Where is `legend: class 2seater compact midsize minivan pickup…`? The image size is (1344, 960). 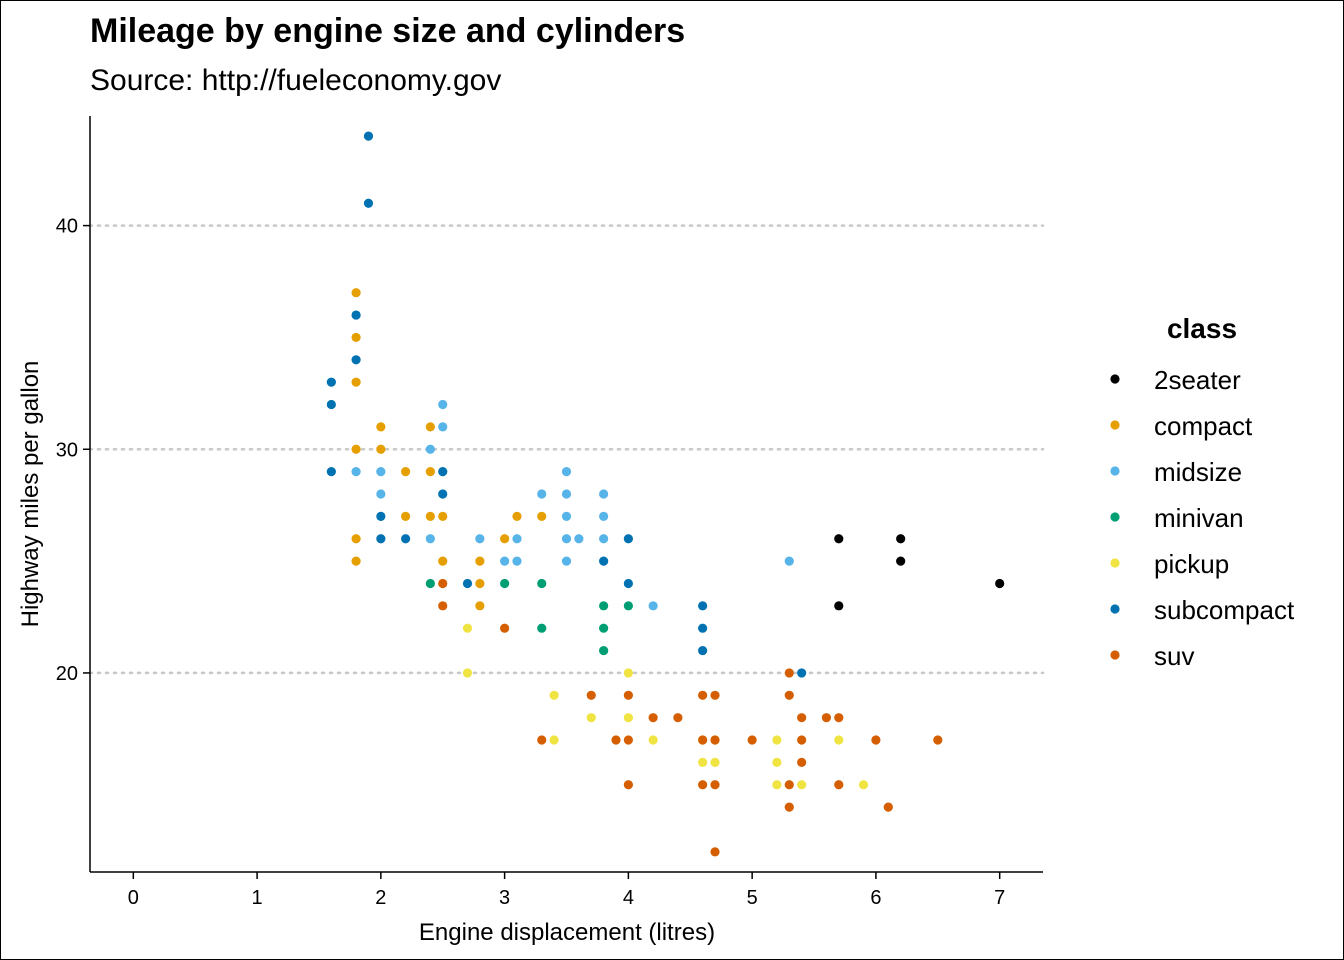
legend: class 2seater compact midsize minivan pickup… is located at coordinates (1202, 492).